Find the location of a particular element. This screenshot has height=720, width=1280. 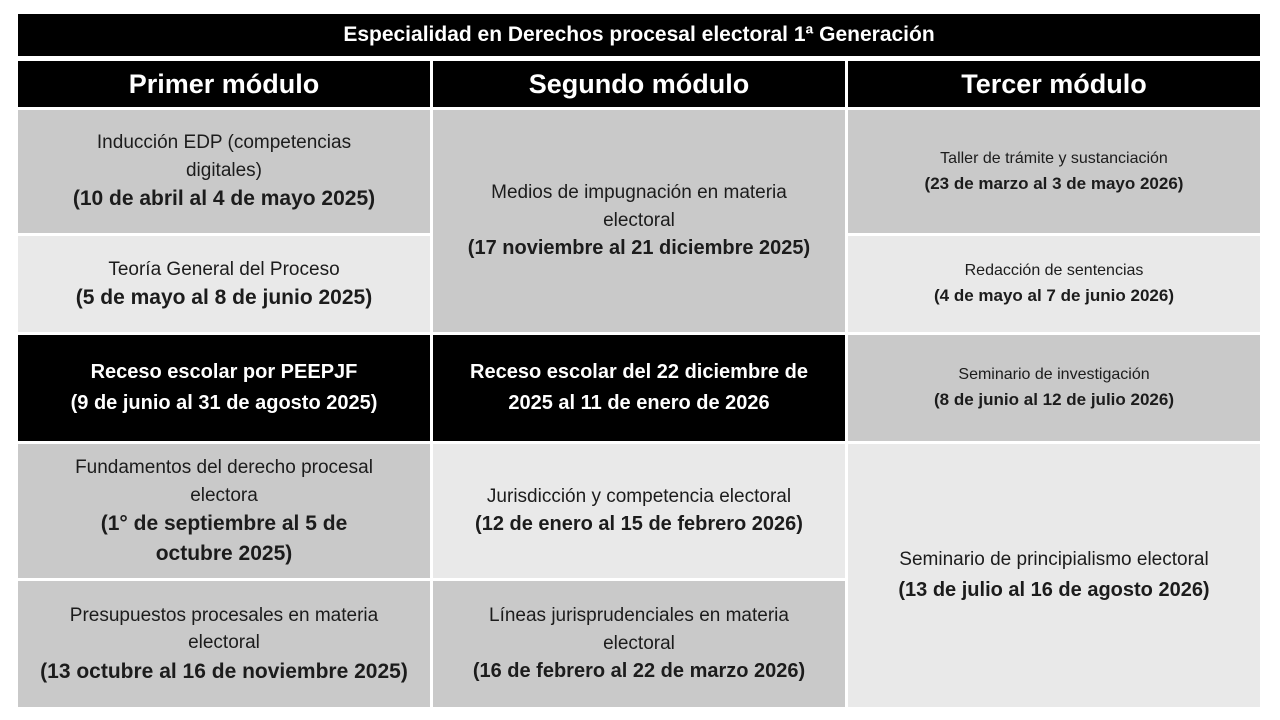

course-dates: (23 de marzo al 3 de mayo 2026) is located at coordinates (1054, 183).